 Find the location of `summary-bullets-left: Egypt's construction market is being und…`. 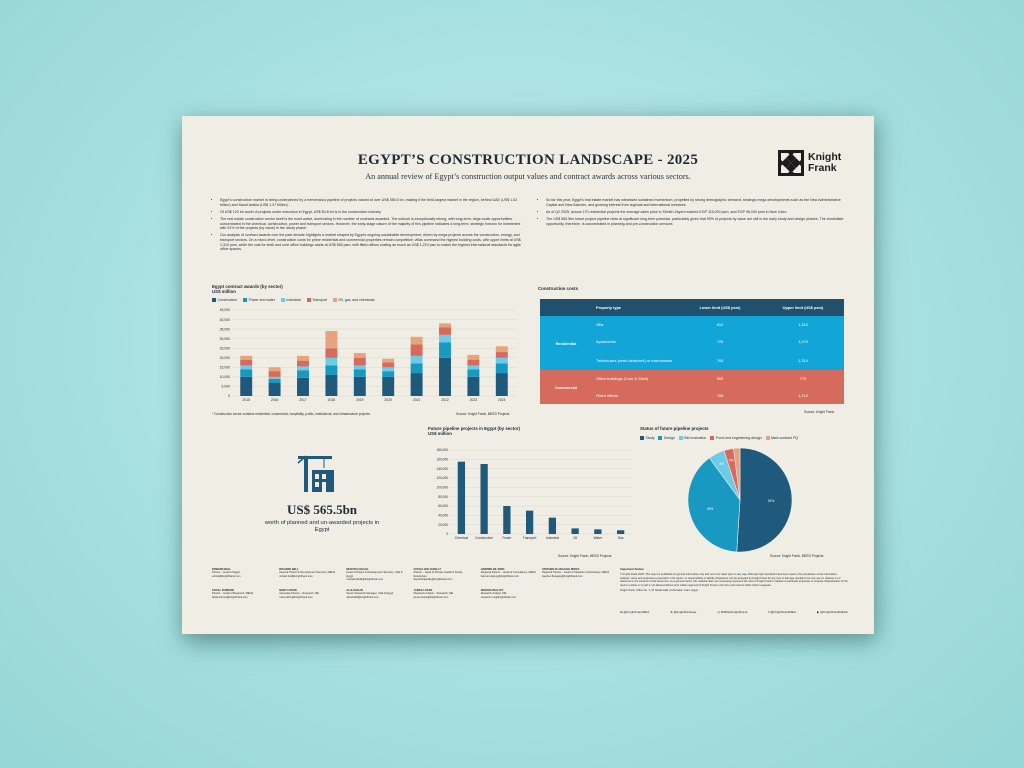

summary-bullets-left: Egypt's construction market is being und… is located at coordinates (368, 226).